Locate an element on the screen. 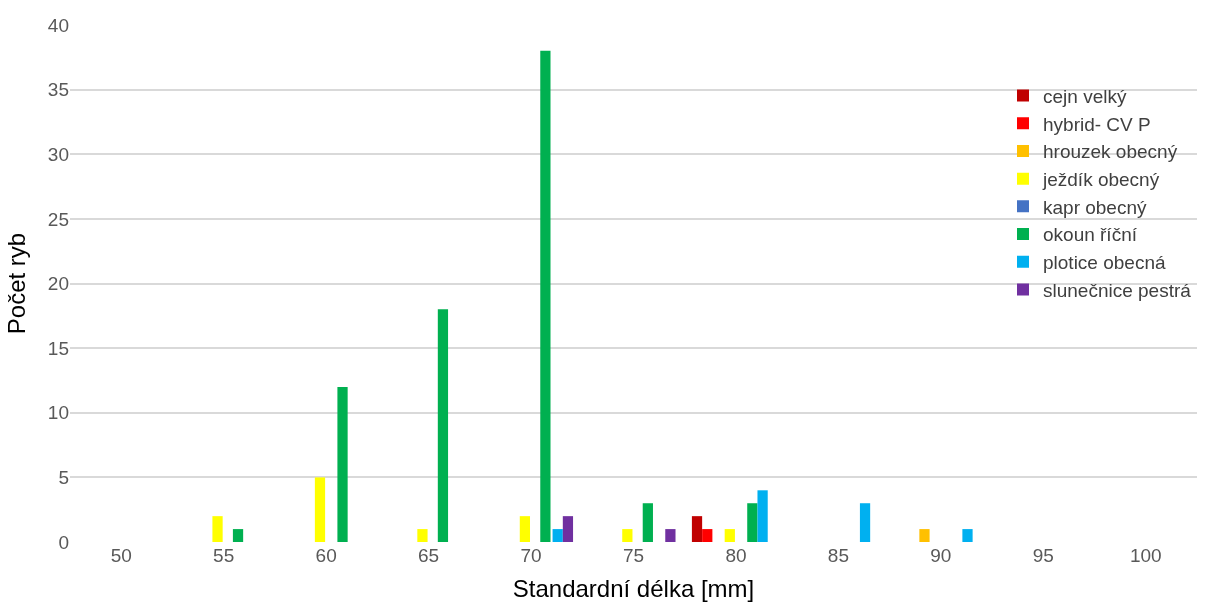 This screenshot has height=612, width=1207. legend-label: kapr obecný is located at coordinates (1095, 207).